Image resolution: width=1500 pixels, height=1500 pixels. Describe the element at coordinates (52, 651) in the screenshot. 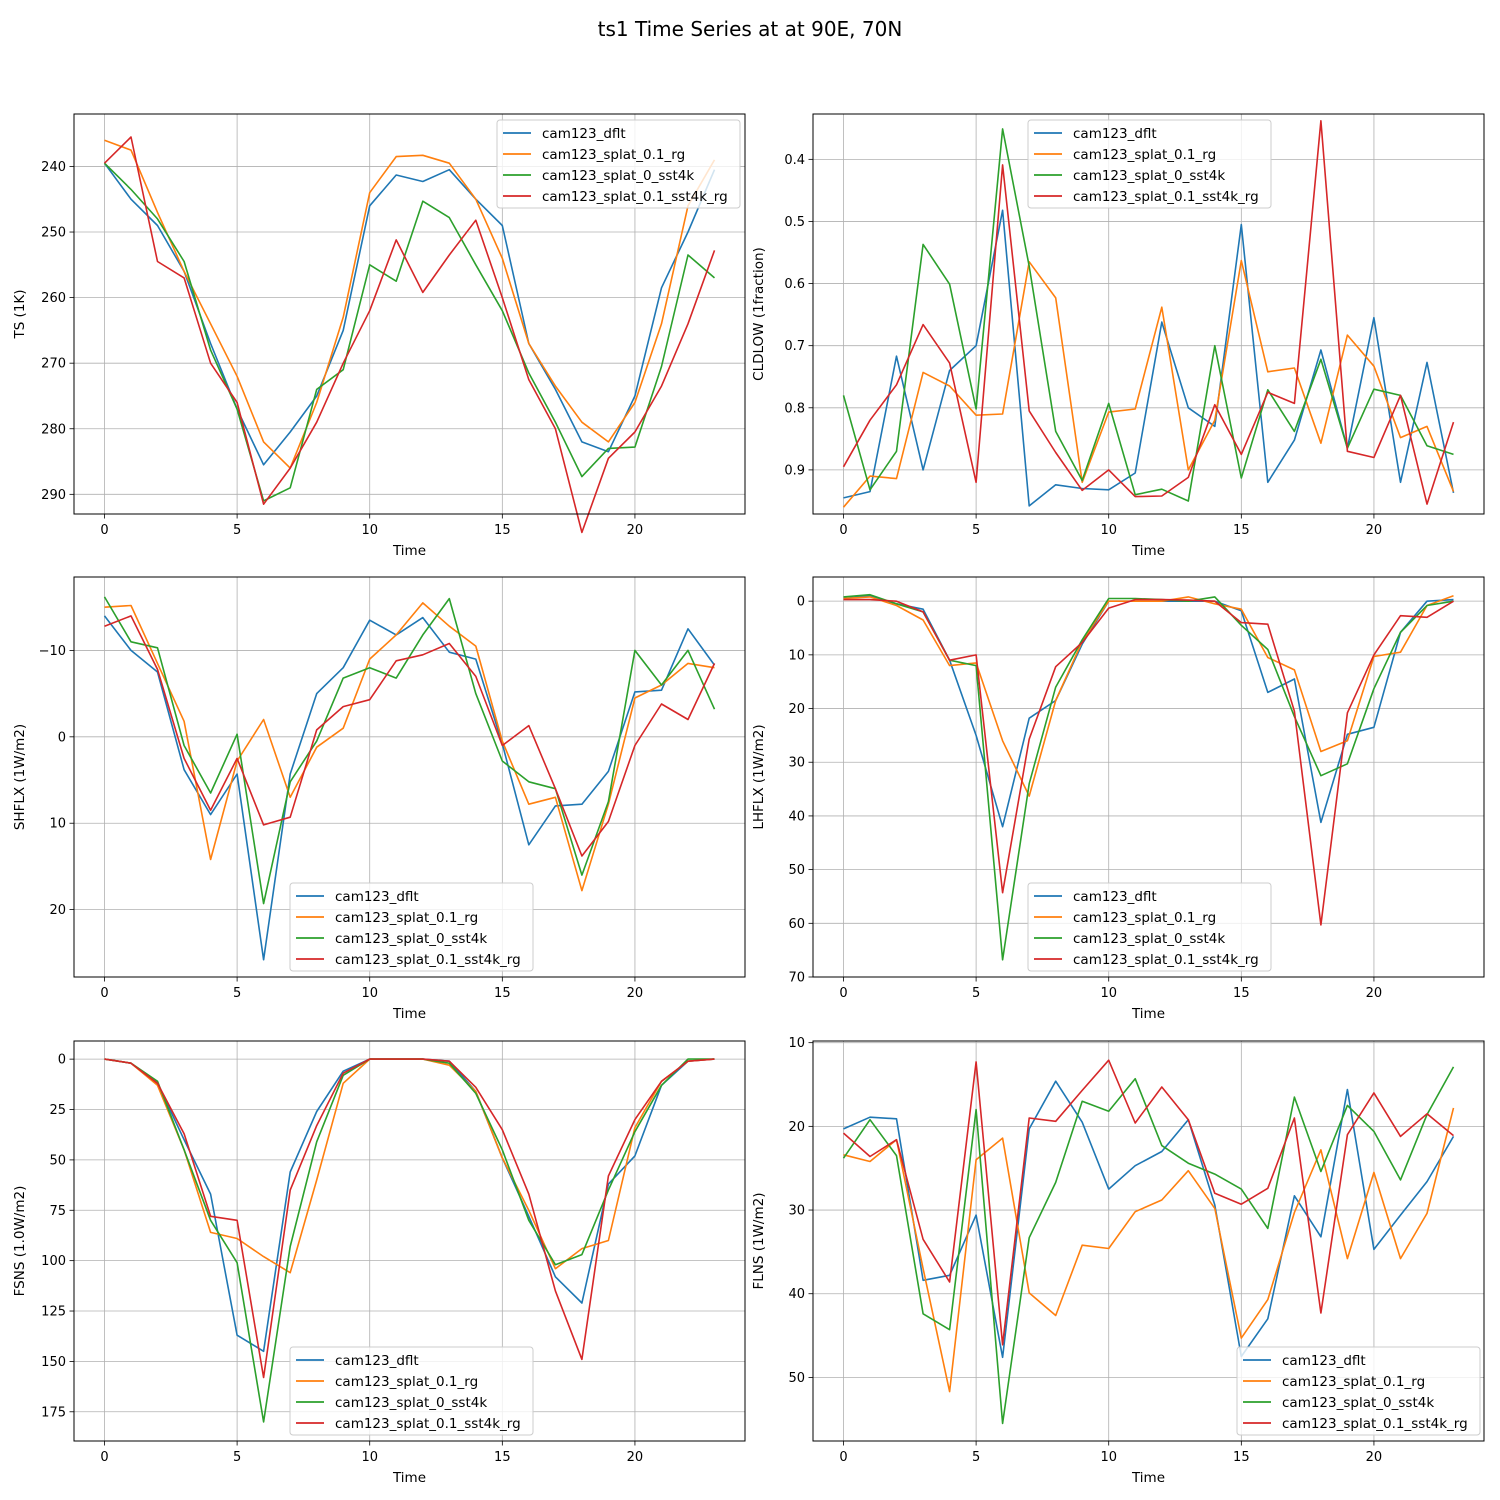

I see `y-tick-label: −10` at that location.